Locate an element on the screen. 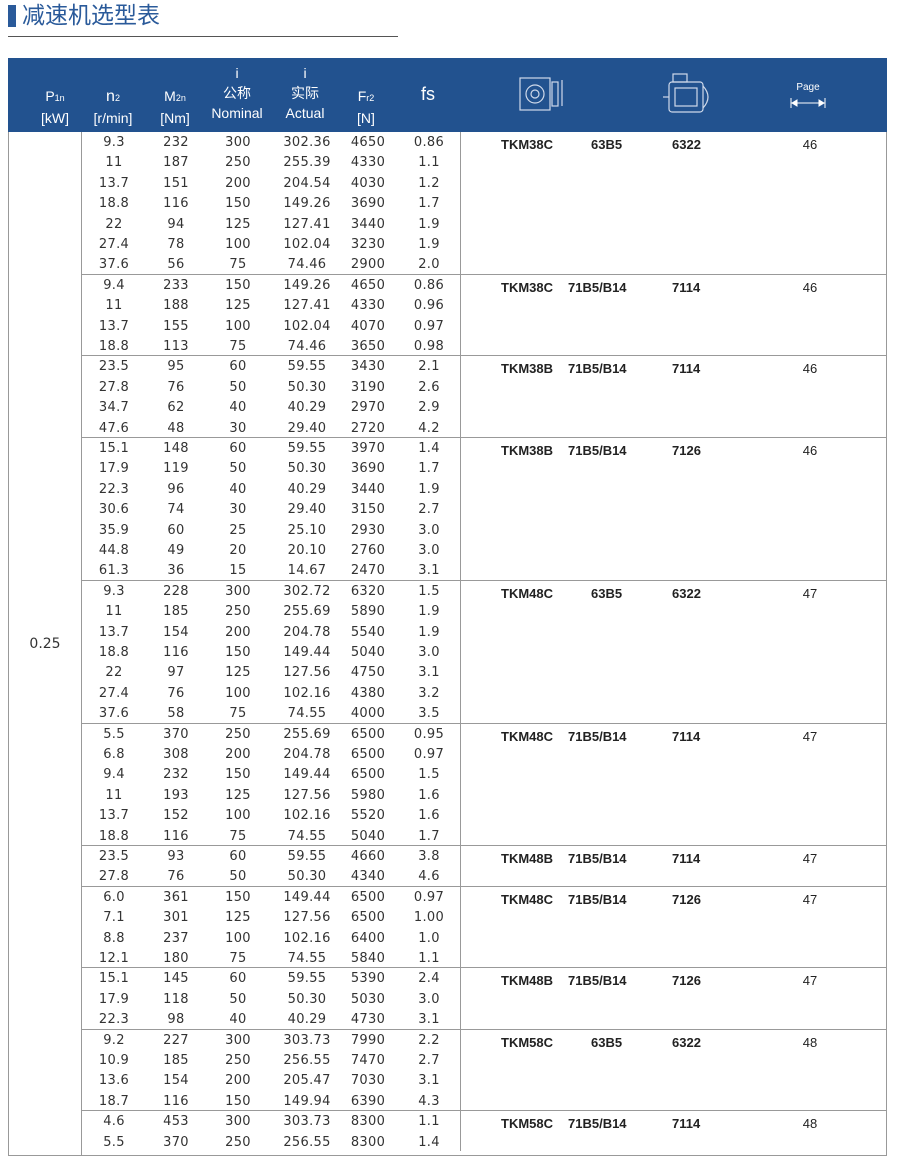 This screenshot has height=1167, width=900. cell-m2n: 93 is located at coordinates (176, 856).